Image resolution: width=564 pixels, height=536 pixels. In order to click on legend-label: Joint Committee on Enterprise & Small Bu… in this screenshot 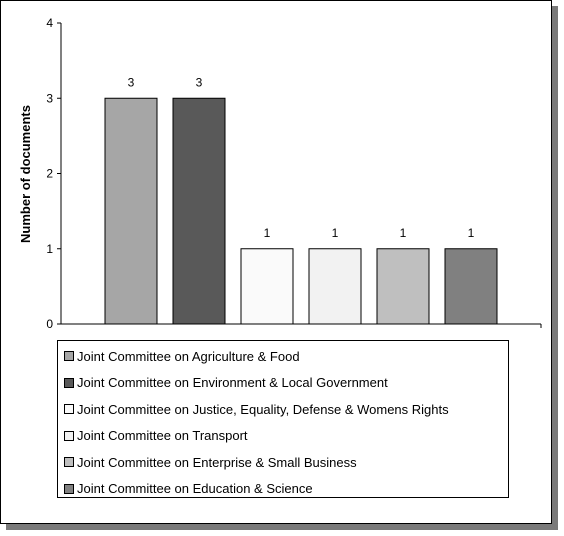, I will do `click(217, 462)`.